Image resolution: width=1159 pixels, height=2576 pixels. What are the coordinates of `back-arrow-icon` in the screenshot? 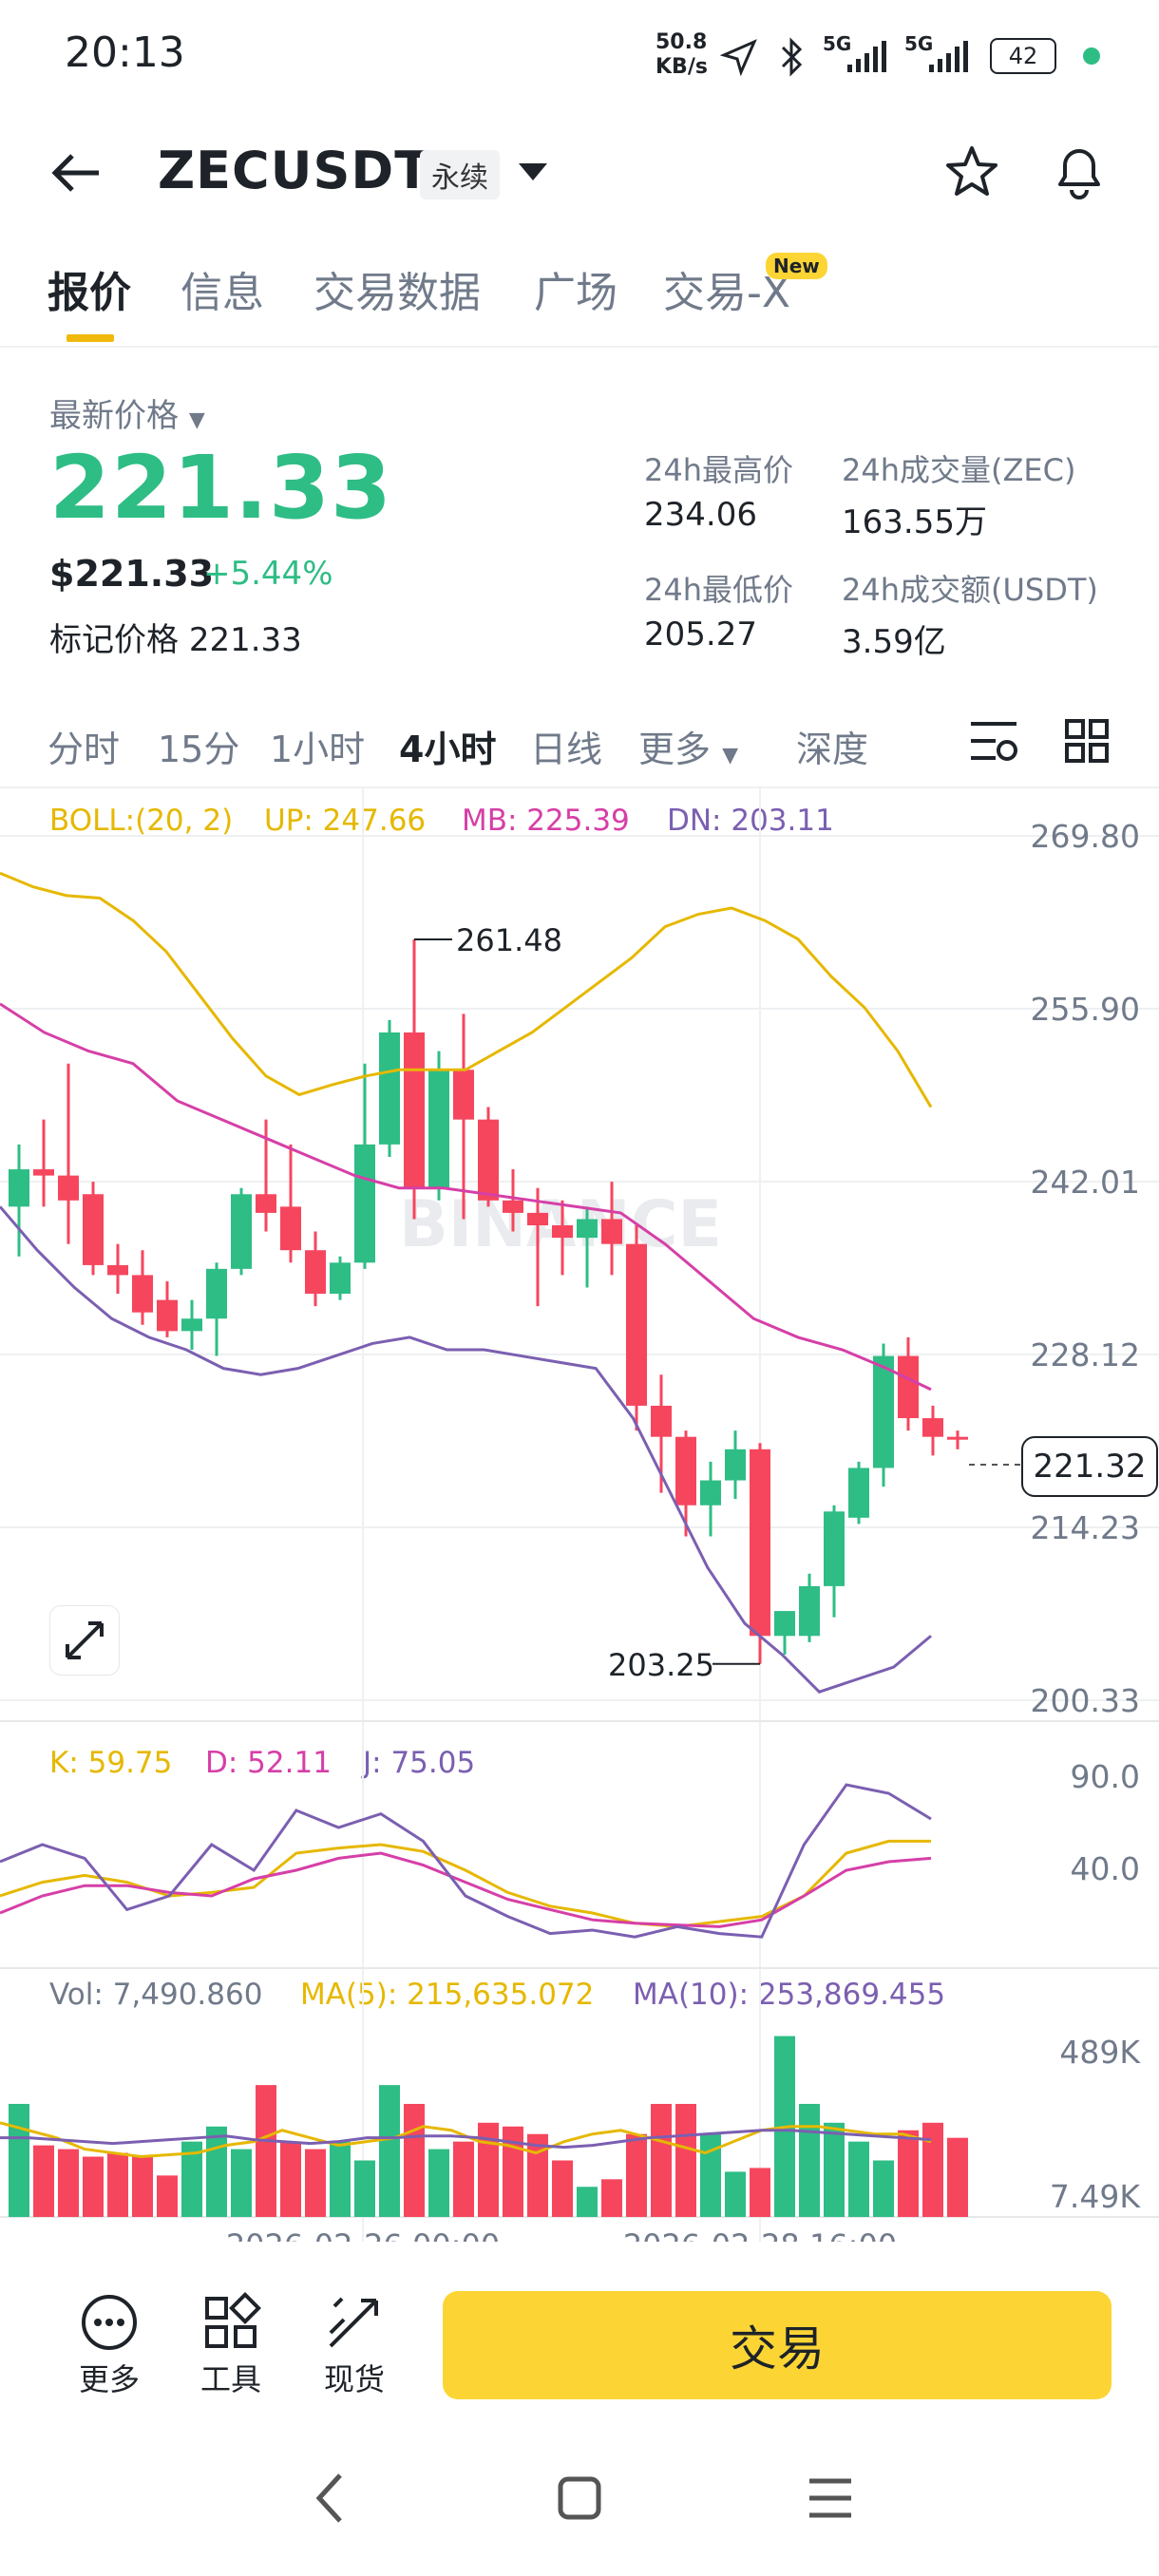 It's located at (76, 173).